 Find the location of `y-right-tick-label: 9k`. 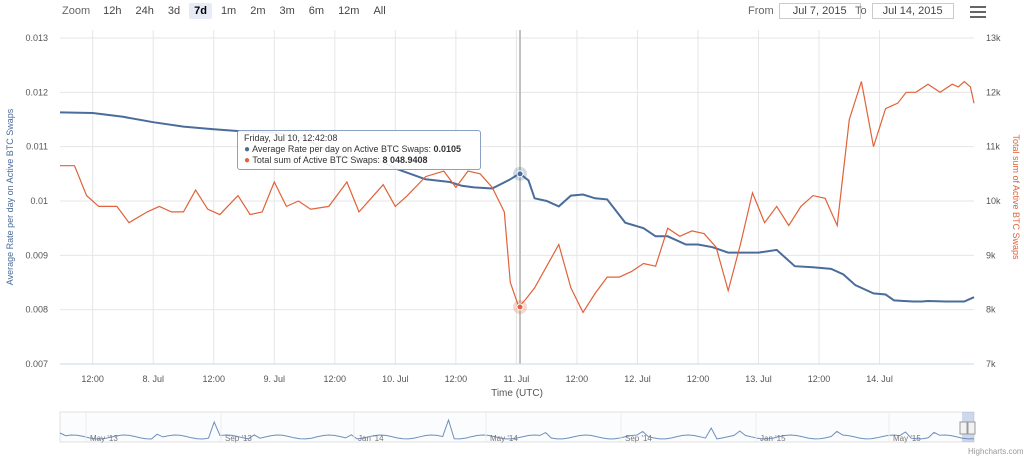

y-right-tick-label: 9k is located at coordinates (991, 255).